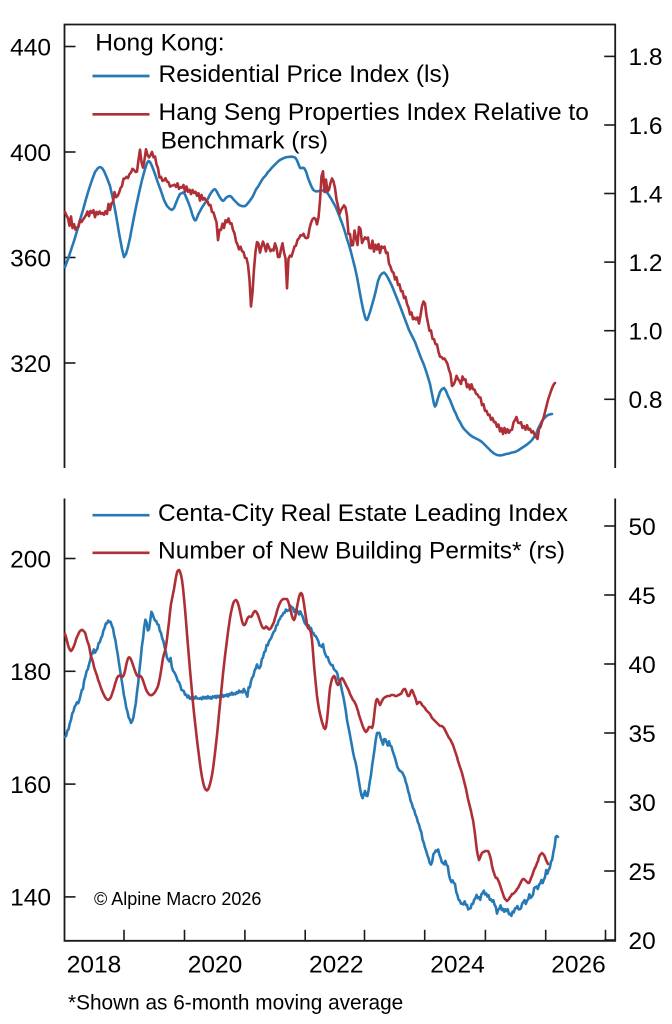 This screenshot has width=672, height=1024. I want to click on svg-text: 2020, so click(215, 964).